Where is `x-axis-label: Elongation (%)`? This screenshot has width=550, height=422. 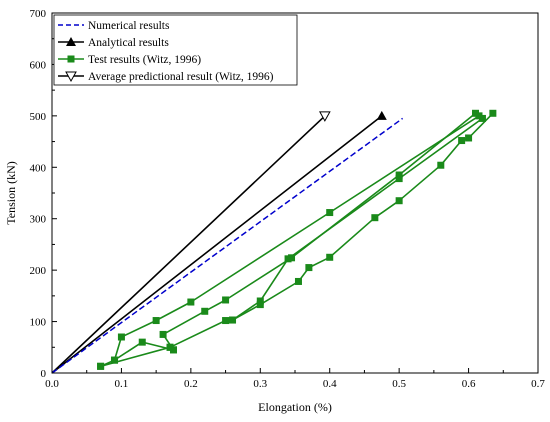 x-axis-label: Elongation (%) is located at coordinates (295, 407).